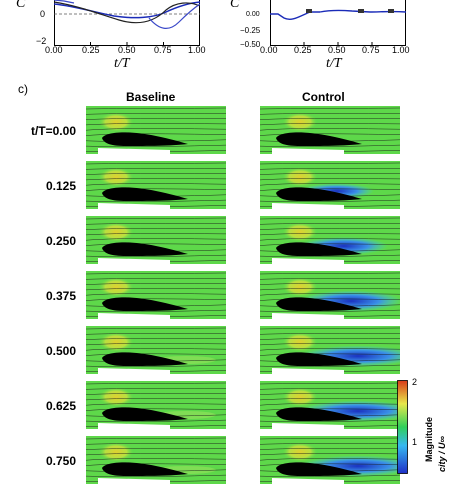 The width and height of the screenshot is (474, 484). What do you see at coordinates (53, 131) in the screenshot?
I see `row-label: t/T=0.00` at bounding box center [53, 131].